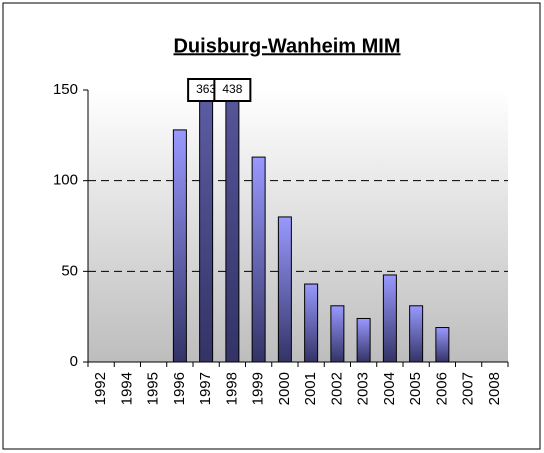 The image size is (544, 453). Describe the element at coordinates (389, 388) in the screenshot. I see `x-tick-label: 2004` at that location.